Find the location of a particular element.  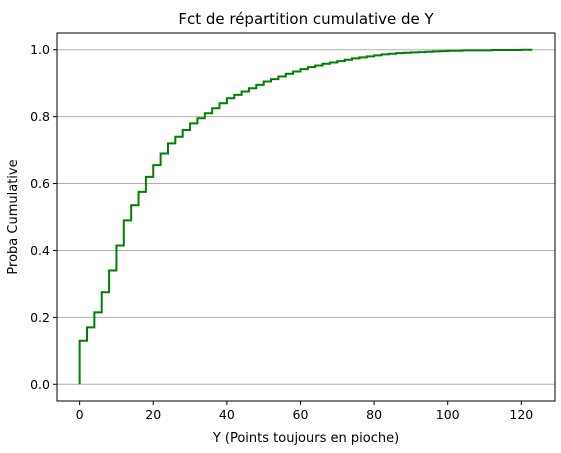

y-tick-label-4: 0.8 is located at coordinates (40, 116).